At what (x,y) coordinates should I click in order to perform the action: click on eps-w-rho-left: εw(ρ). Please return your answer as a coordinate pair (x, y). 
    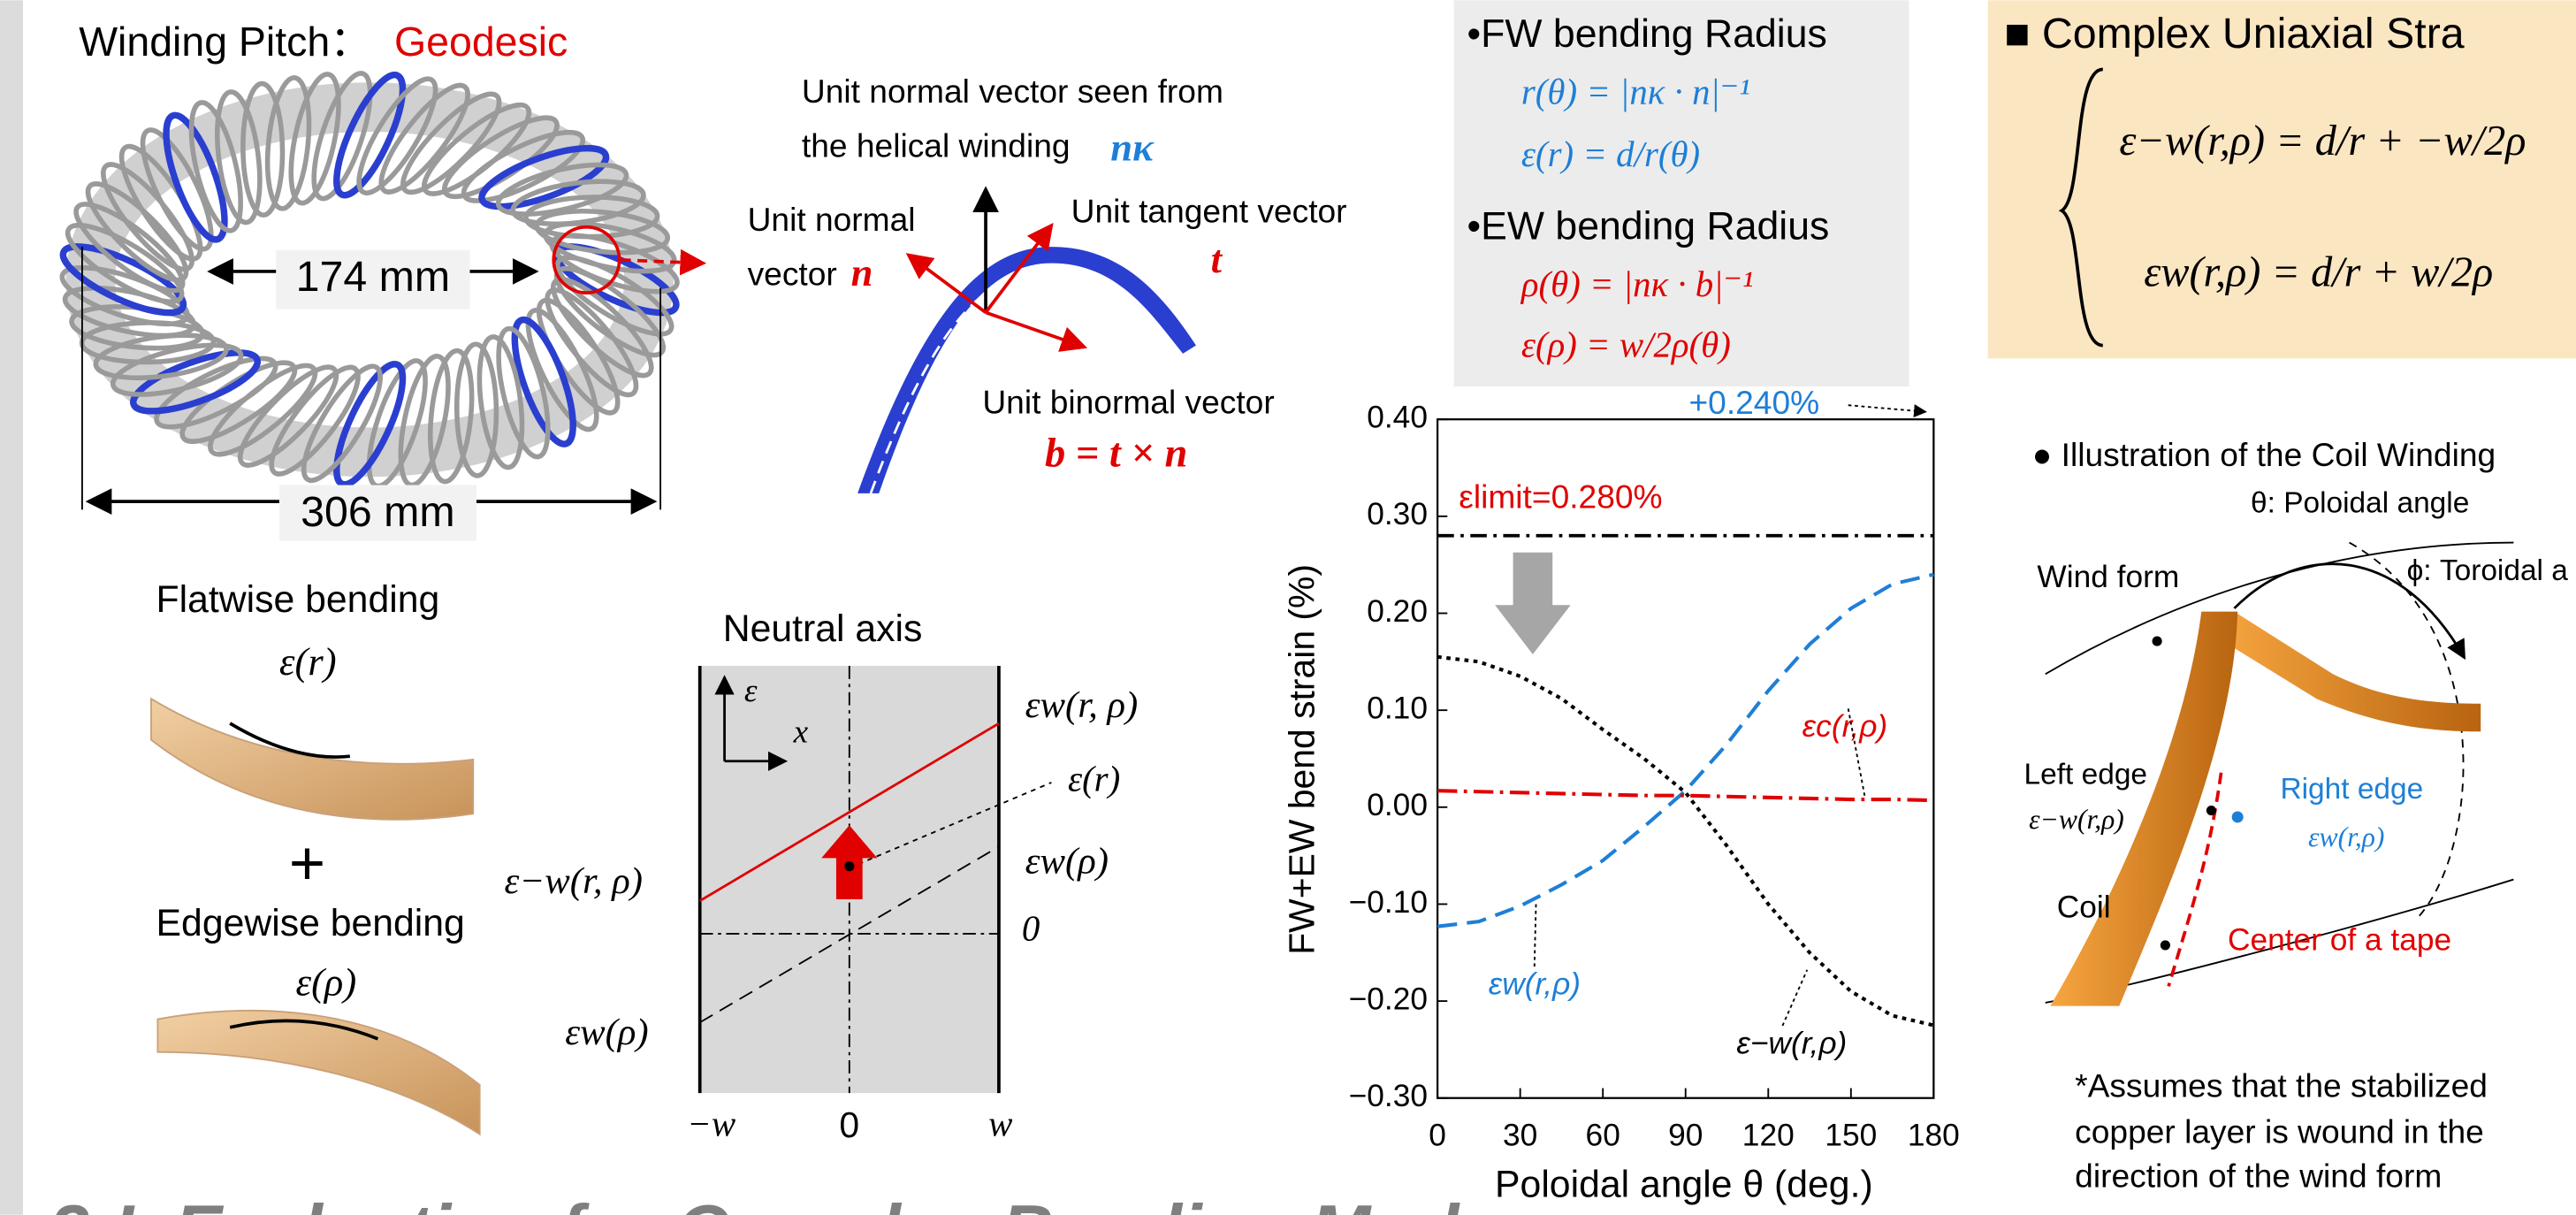
    Looking at the image, I should click on (606, 1032).